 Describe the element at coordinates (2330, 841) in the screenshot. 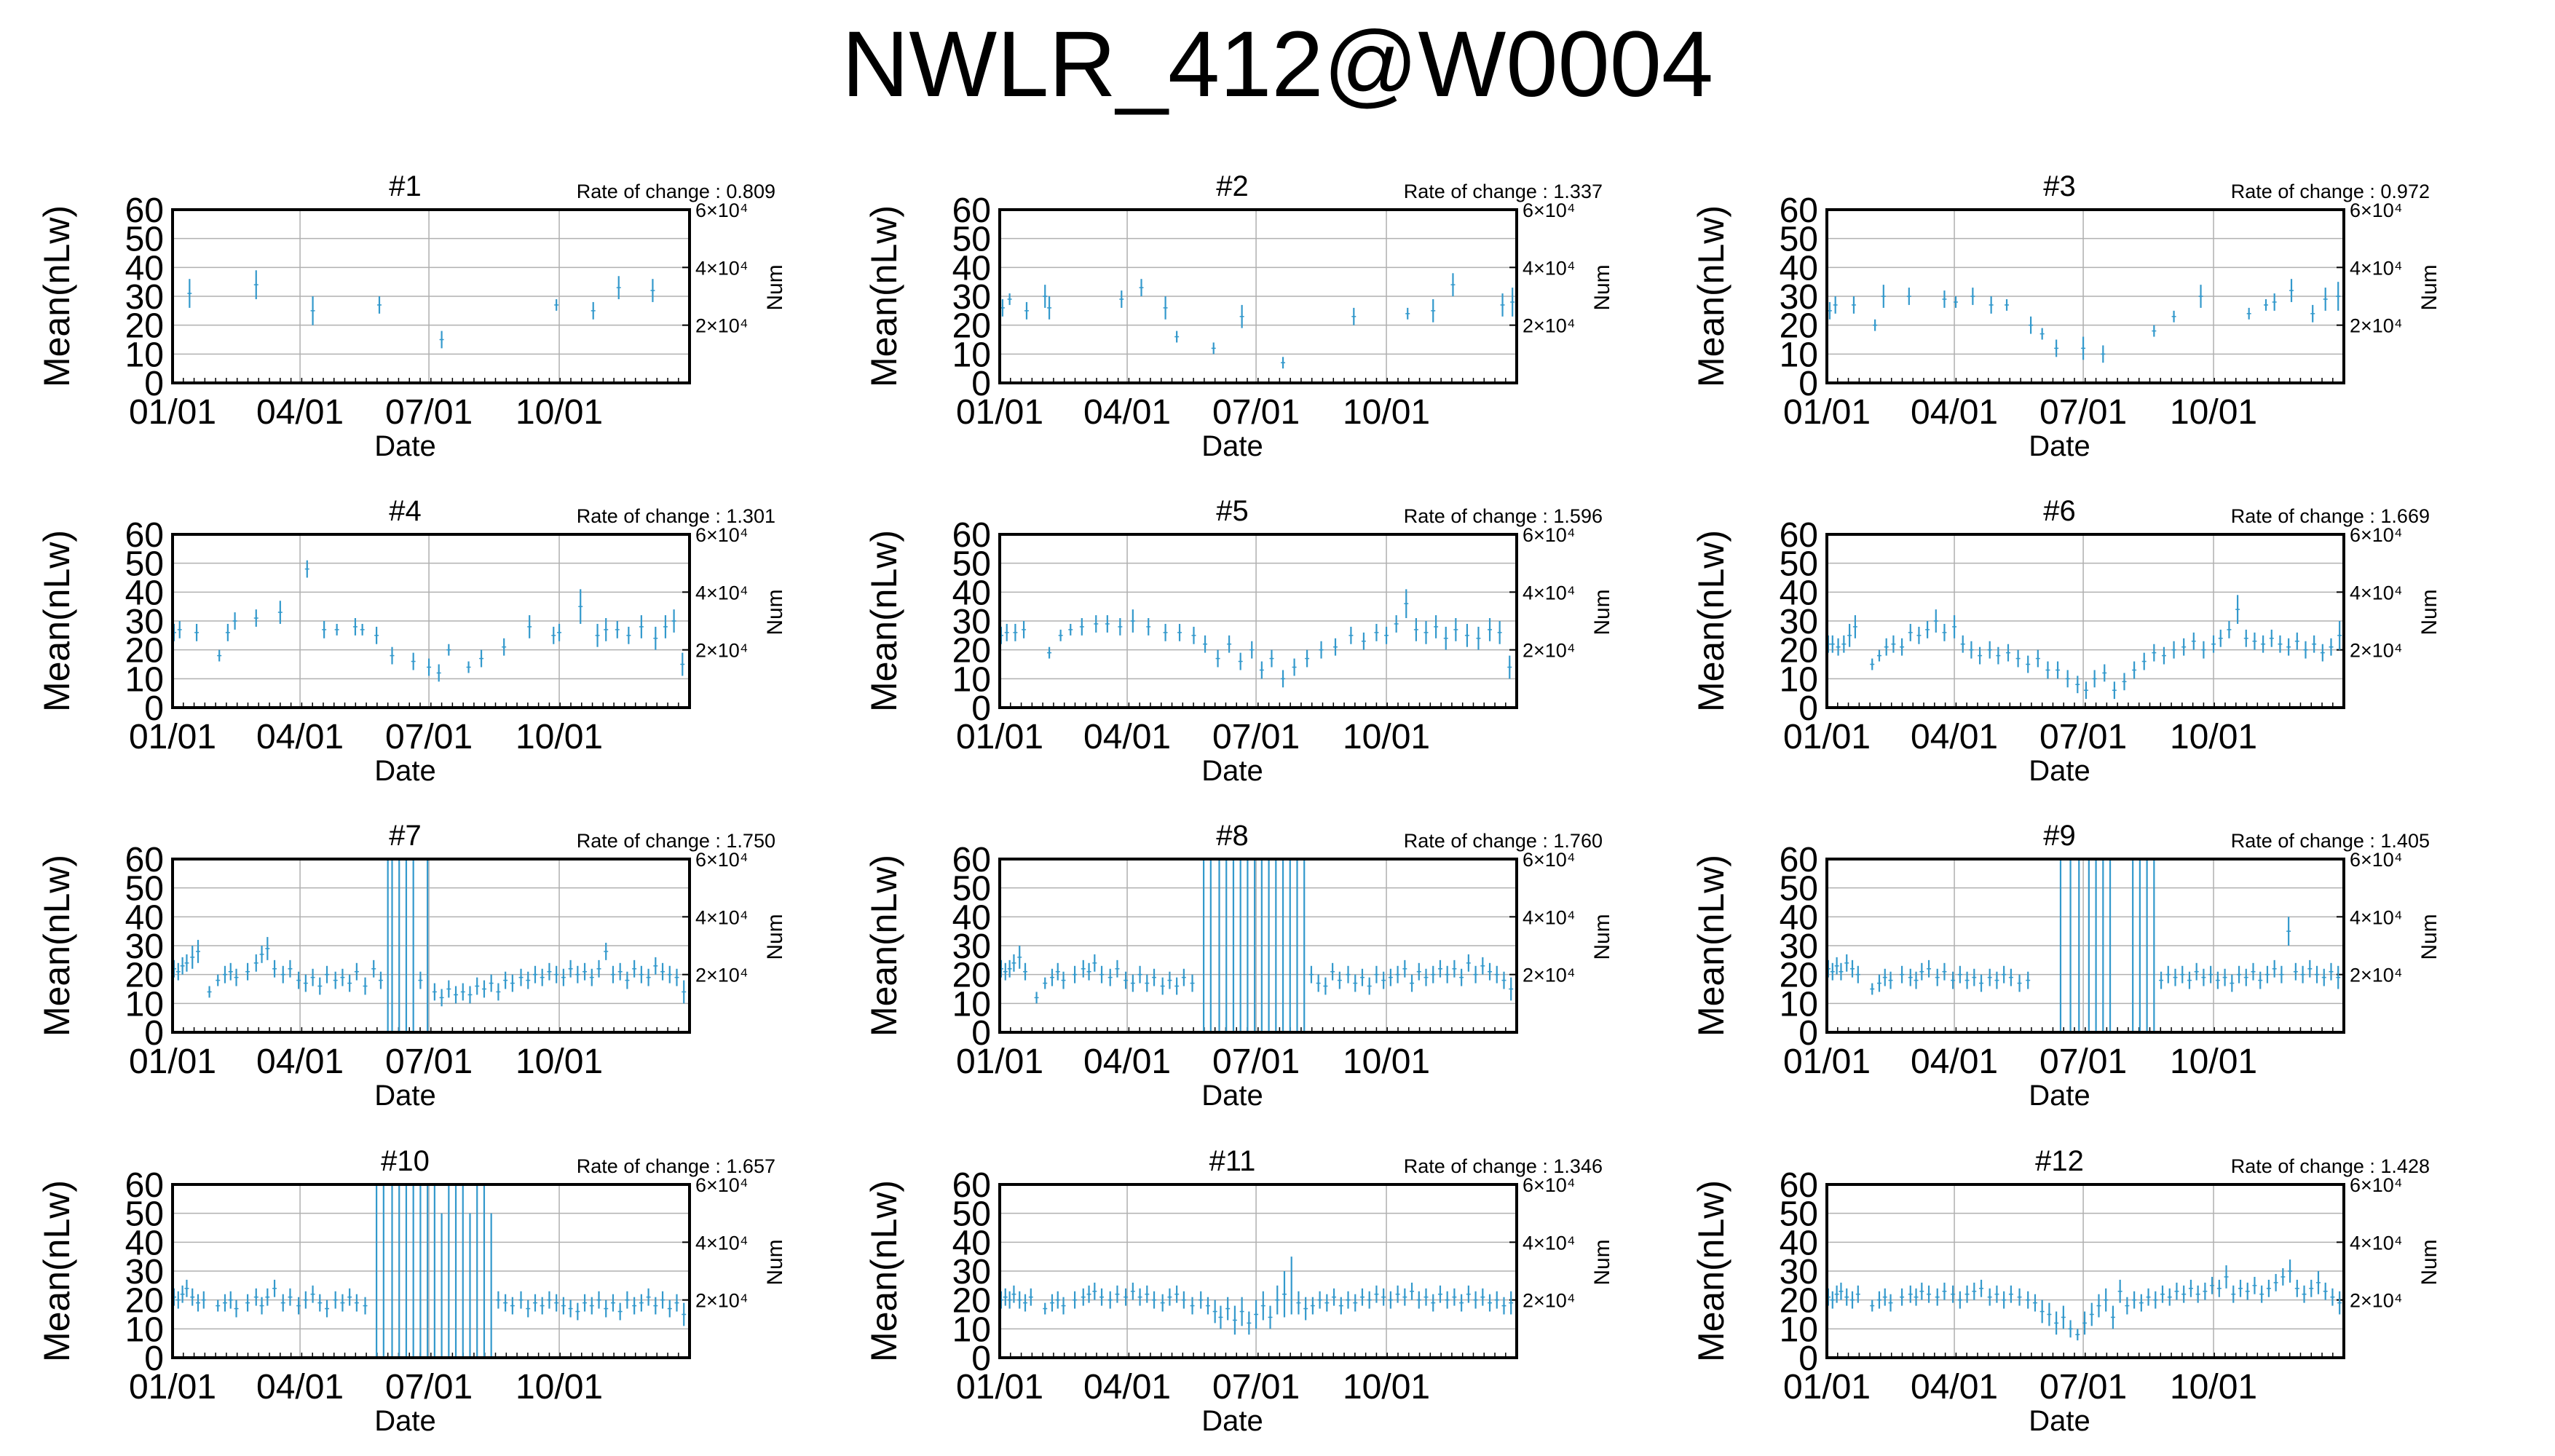

I see `rate-of-change-label: Rate of change : 1.405` at that location.